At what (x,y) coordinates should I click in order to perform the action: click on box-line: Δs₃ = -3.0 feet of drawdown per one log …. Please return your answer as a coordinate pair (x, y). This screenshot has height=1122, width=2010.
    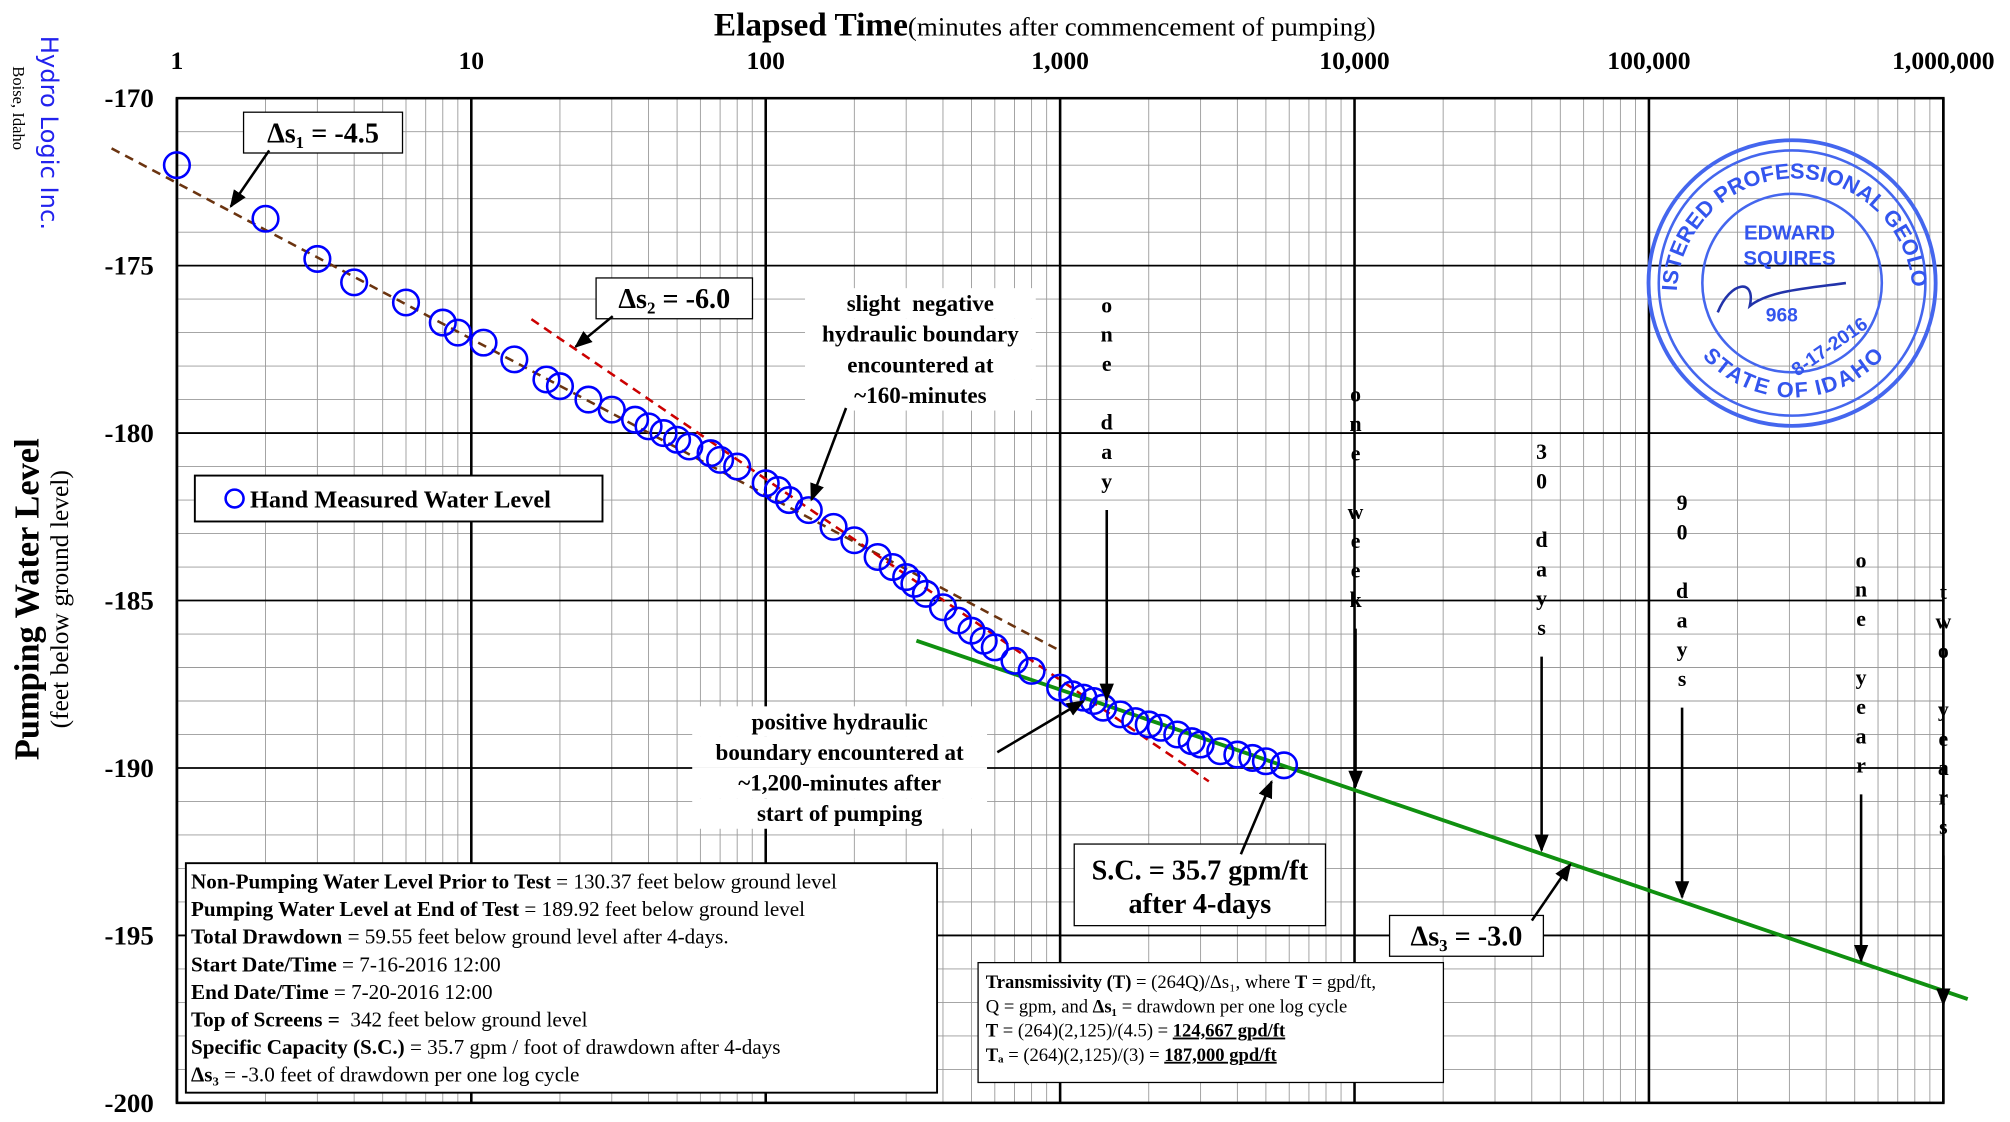
    Looking at the image, I should click on (385, 1075).